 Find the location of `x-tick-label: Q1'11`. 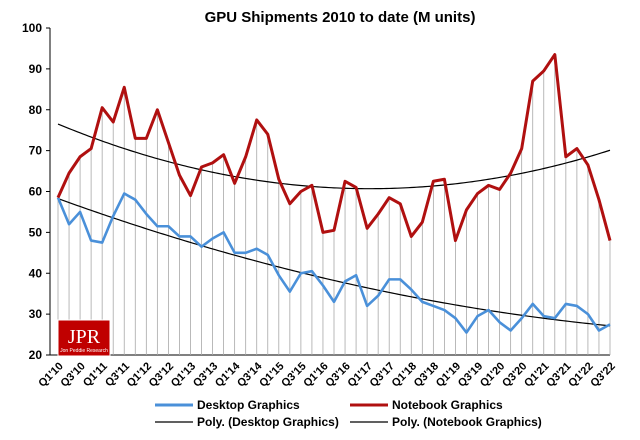

x-tick-label: Q1'11 is located at coordinates (95, 374).